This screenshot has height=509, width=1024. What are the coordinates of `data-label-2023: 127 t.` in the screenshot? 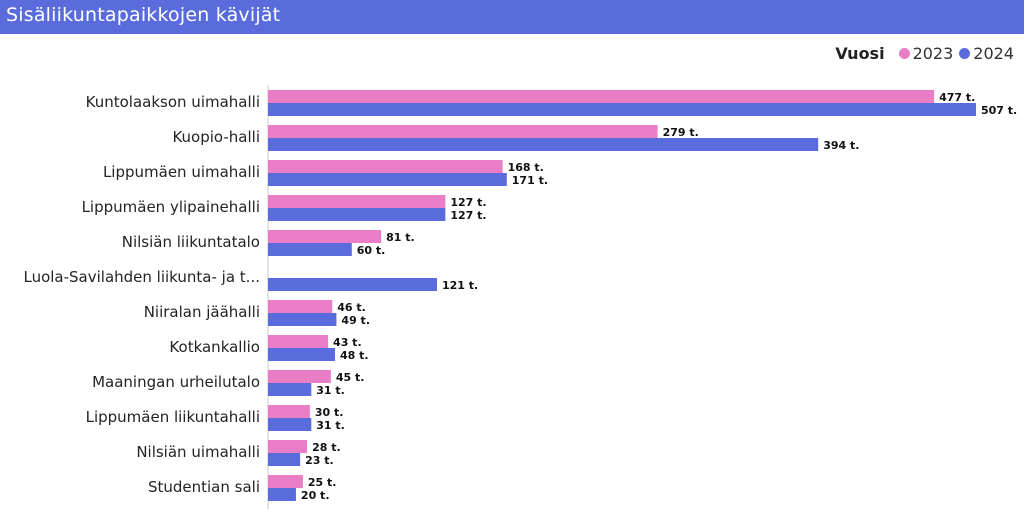 It's located at (468, 202).